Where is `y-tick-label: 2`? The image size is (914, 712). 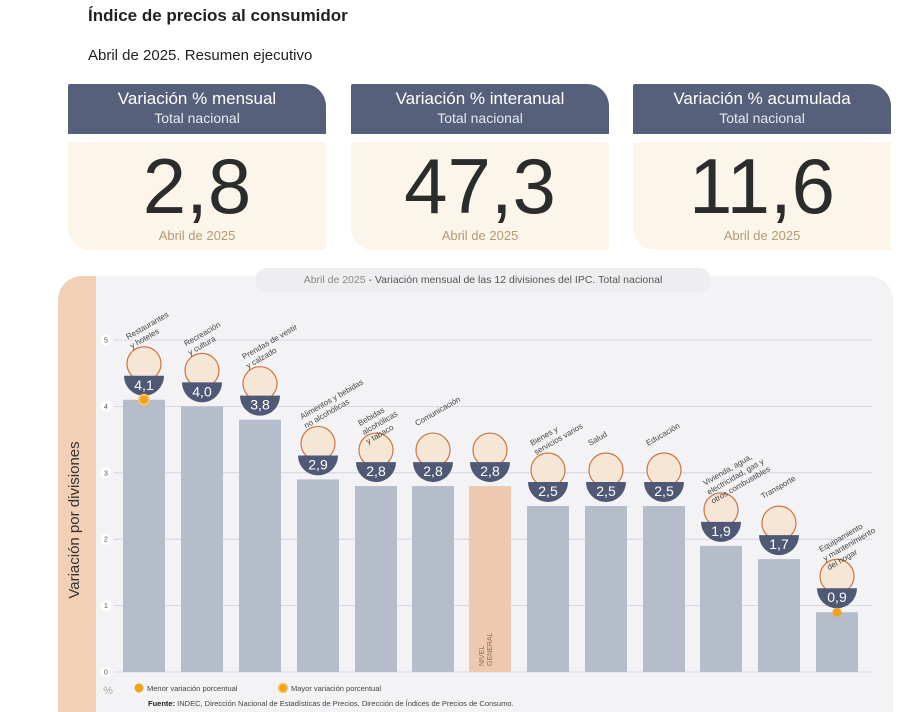 y-tick-label: 2 is located at coordinates (106, 540).